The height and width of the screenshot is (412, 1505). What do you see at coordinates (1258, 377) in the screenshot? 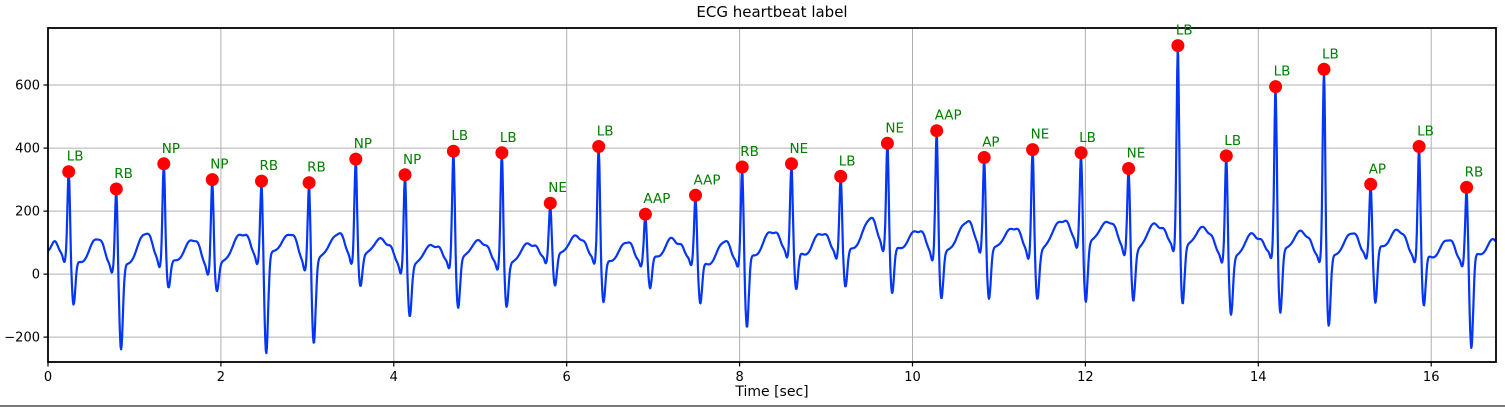
I see `x-tick-label: 14` at bounding box center [1258, 377].